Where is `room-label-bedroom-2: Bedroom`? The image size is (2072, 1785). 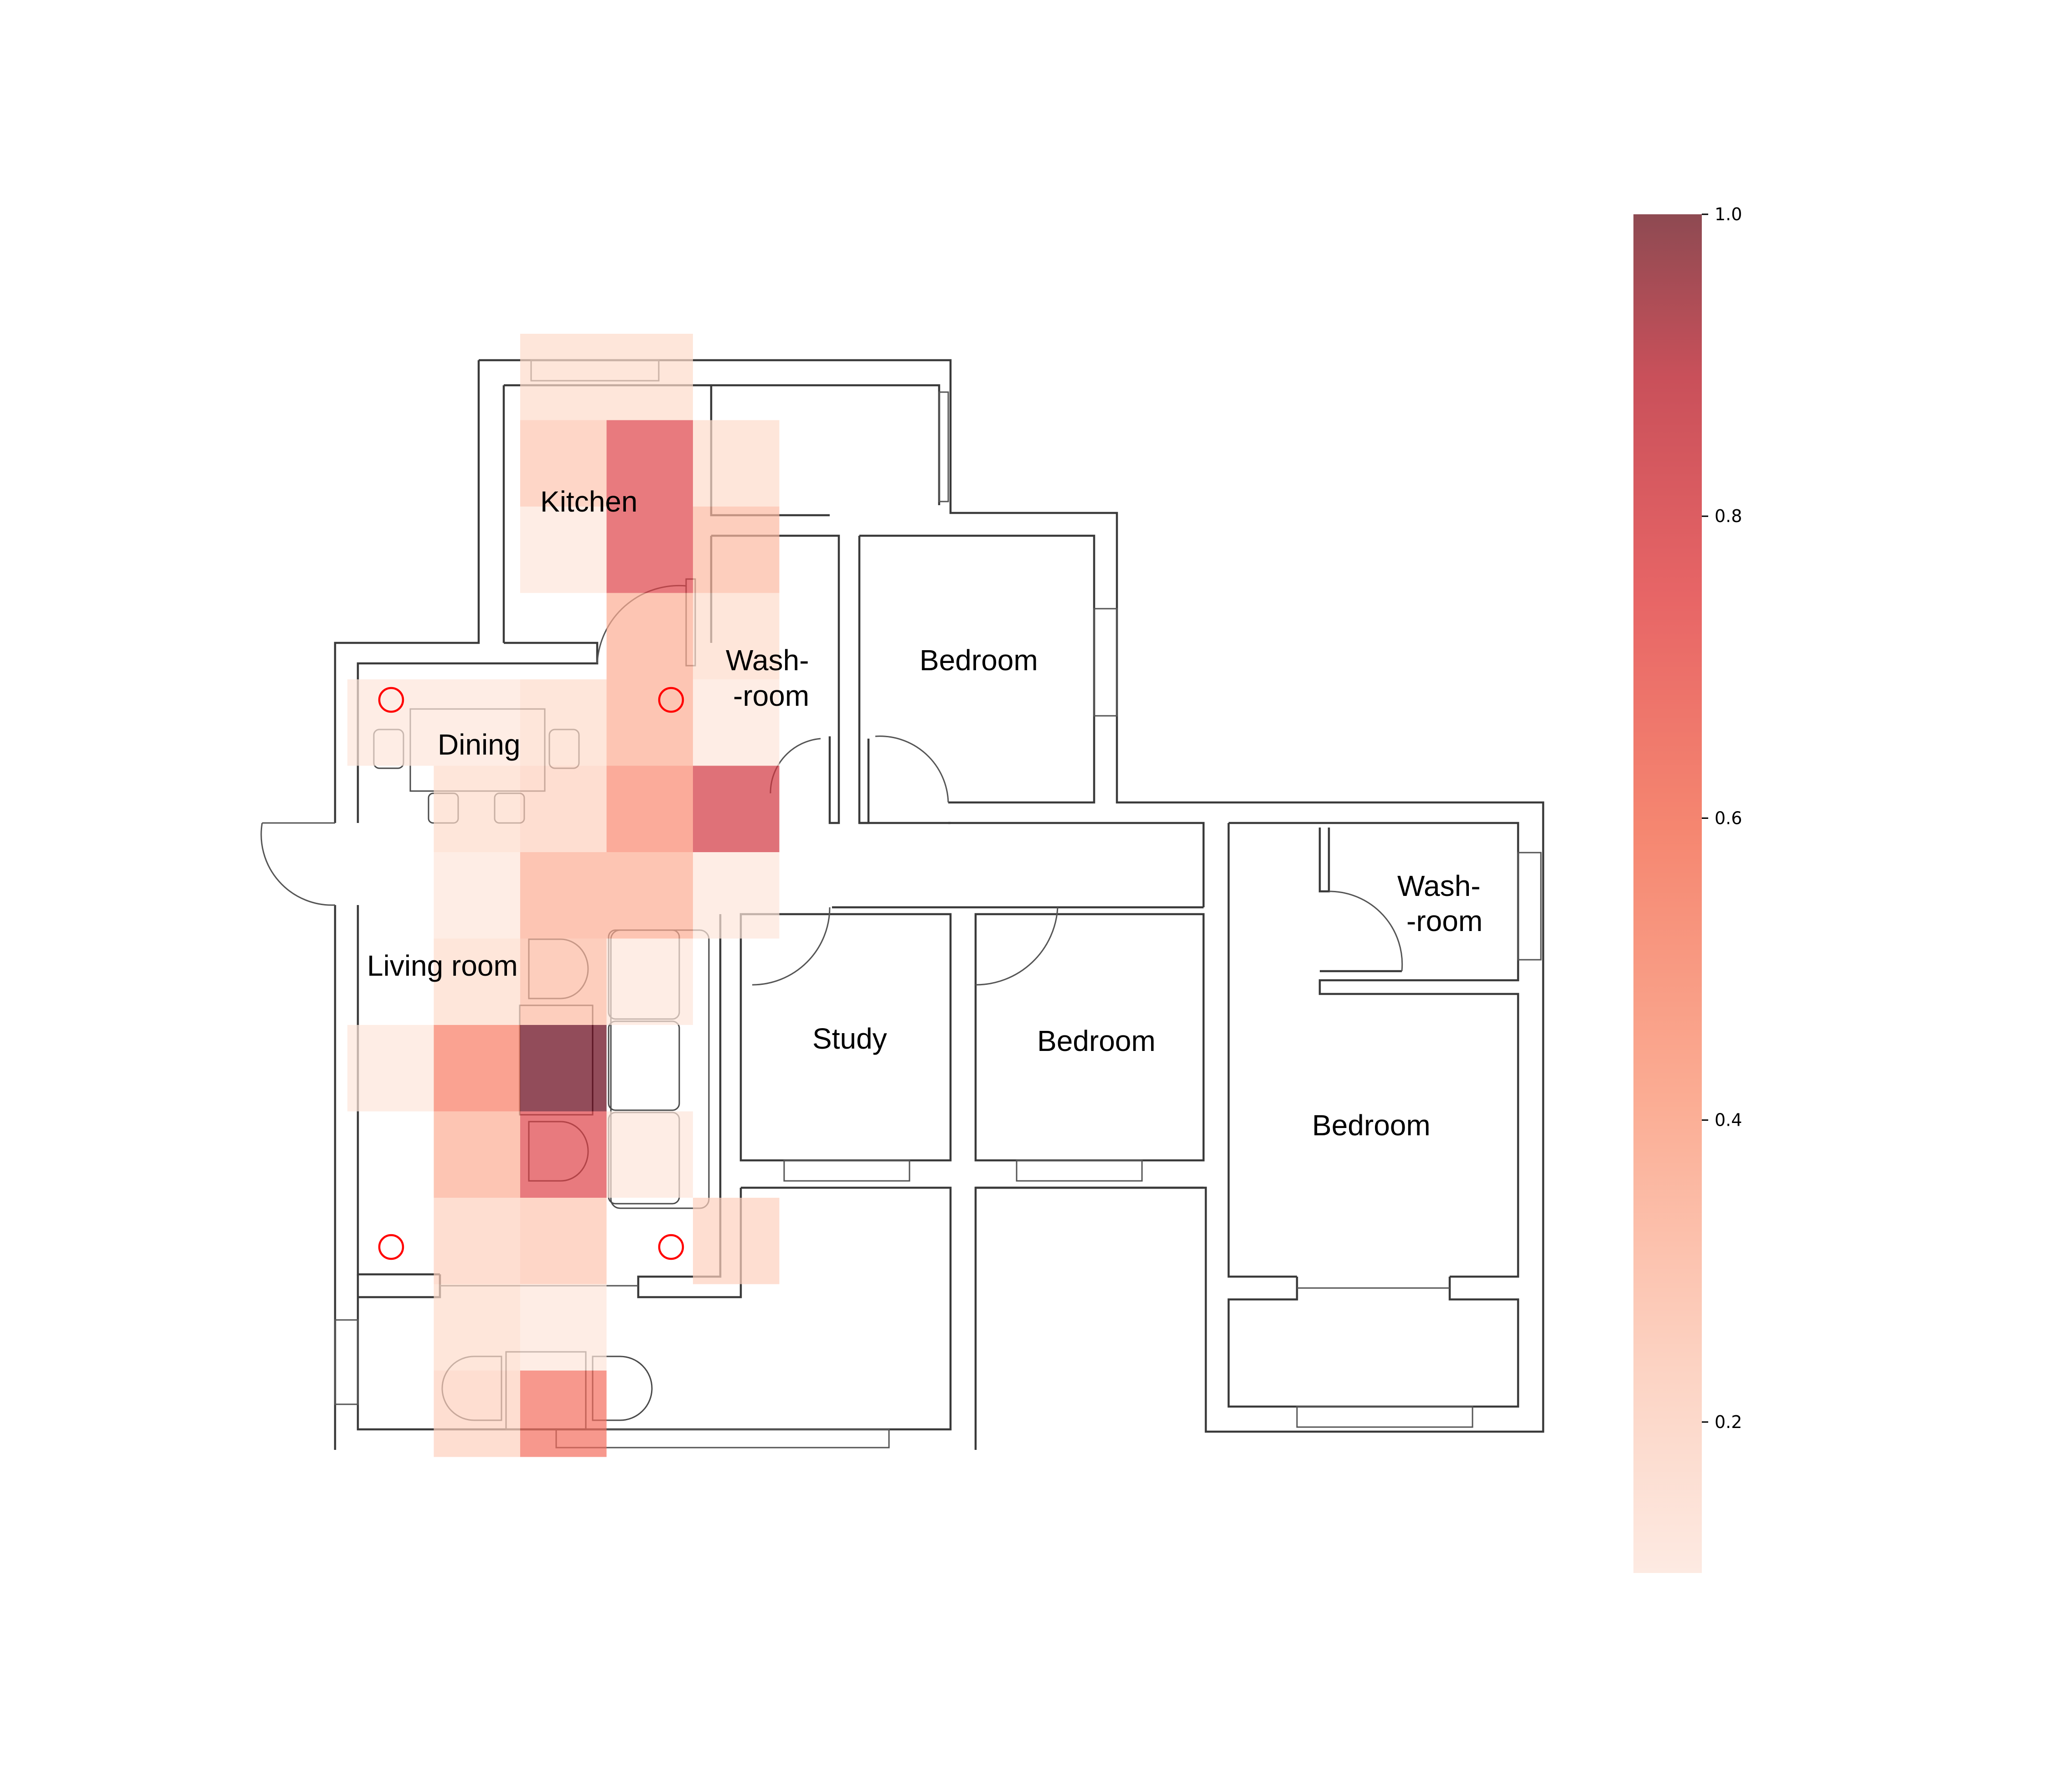 room-label-bedroom-2: Bedroom is located at coordinates (1096, 1041).